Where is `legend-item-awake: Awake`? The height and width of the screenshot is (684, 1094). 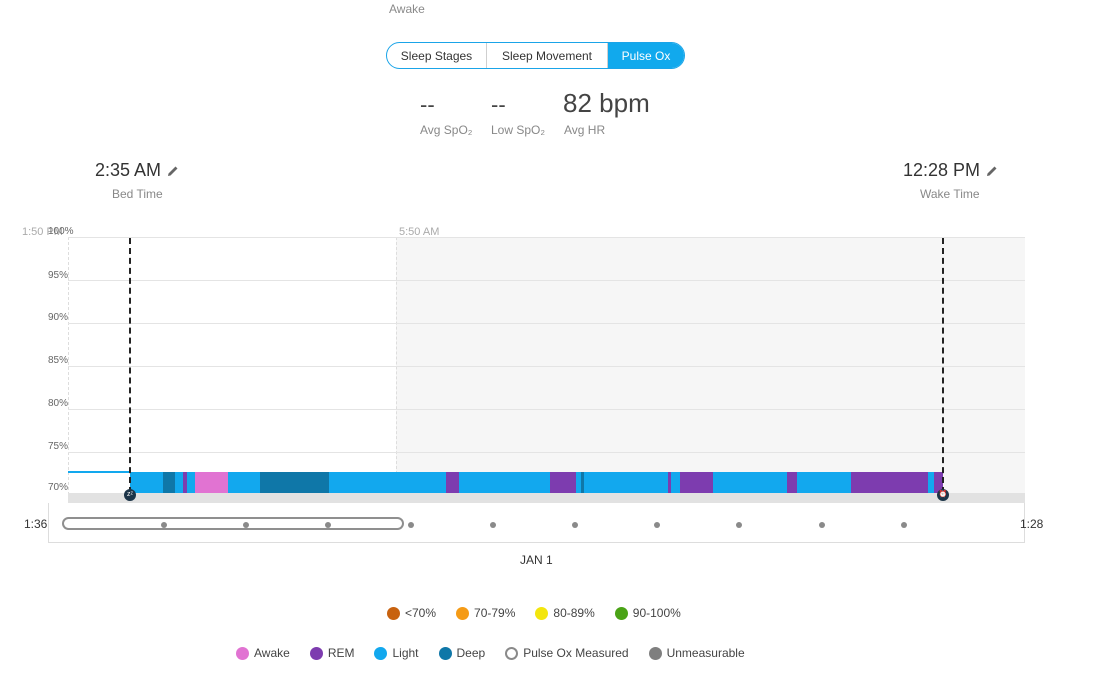 legend-item-awake: Awake is located at coordinates (263, 653).